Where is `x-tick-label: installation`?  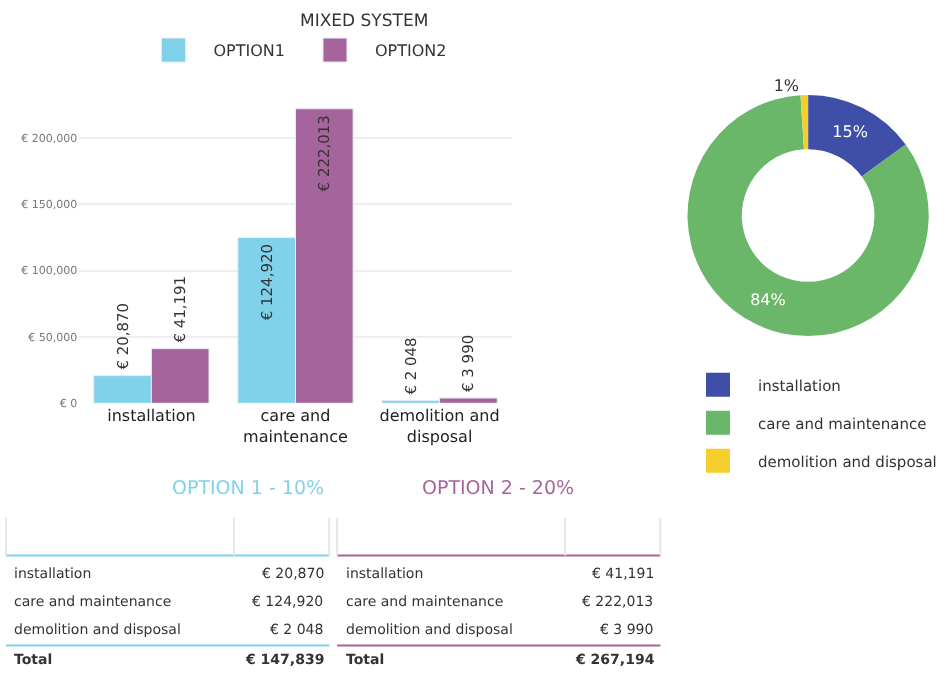 x-tick-label: installation is located at coordinates (151, 416).